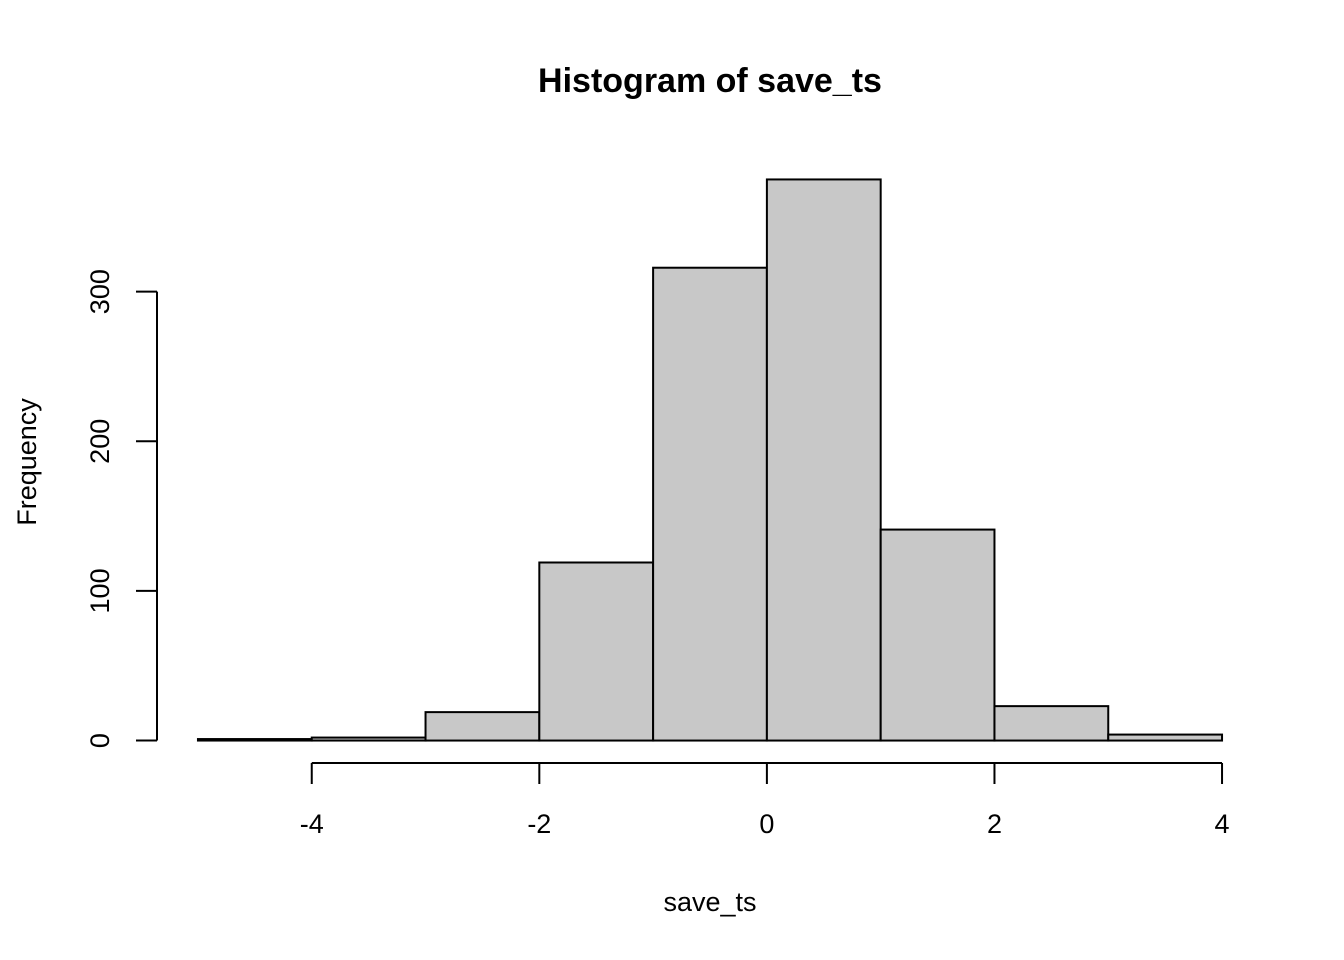  I want to click on y-tick-label: 100, so click(100, 590).